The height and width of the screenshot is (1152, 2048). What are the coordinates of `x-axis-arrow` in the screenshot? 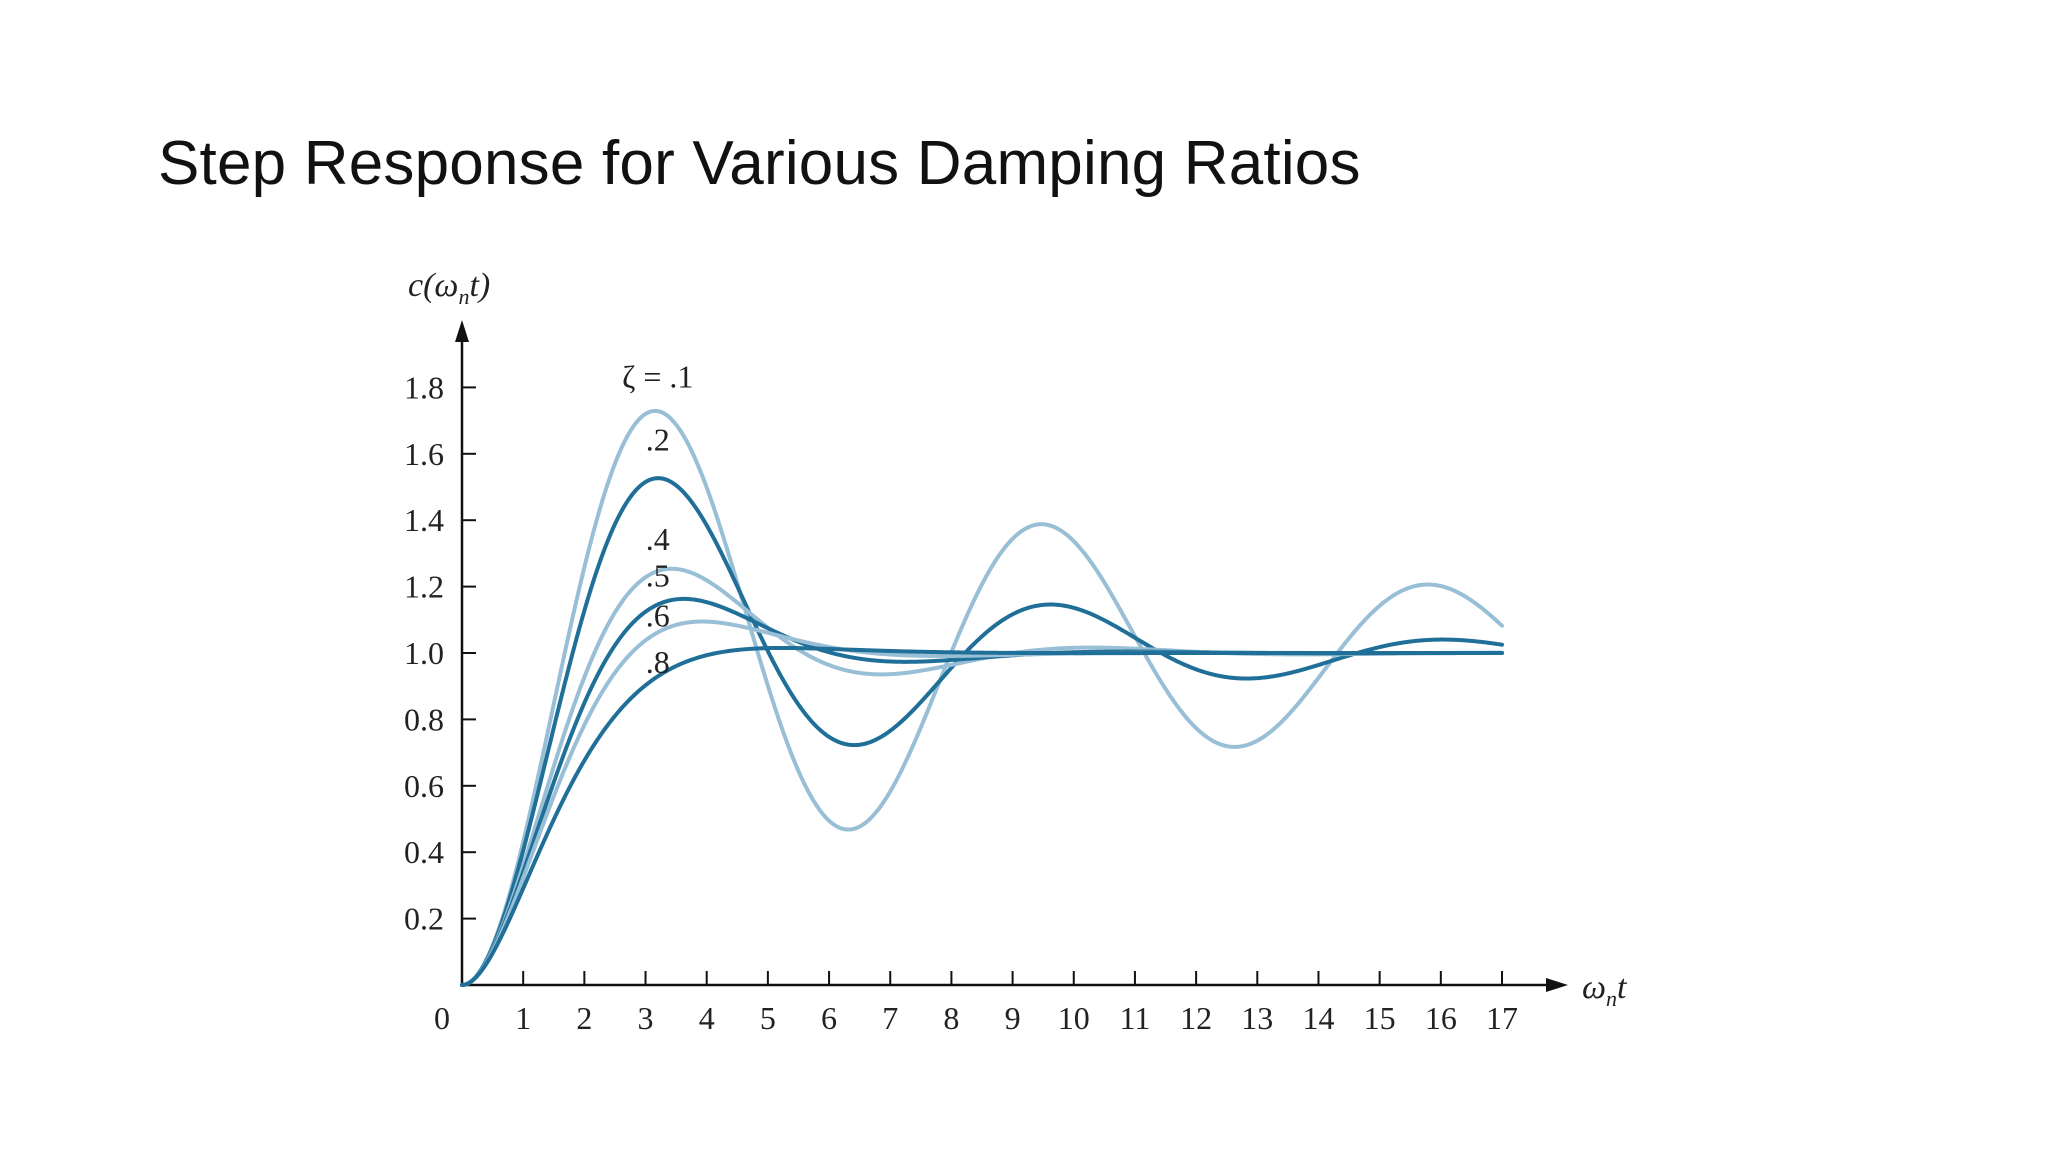 It's located at (1557, 985).